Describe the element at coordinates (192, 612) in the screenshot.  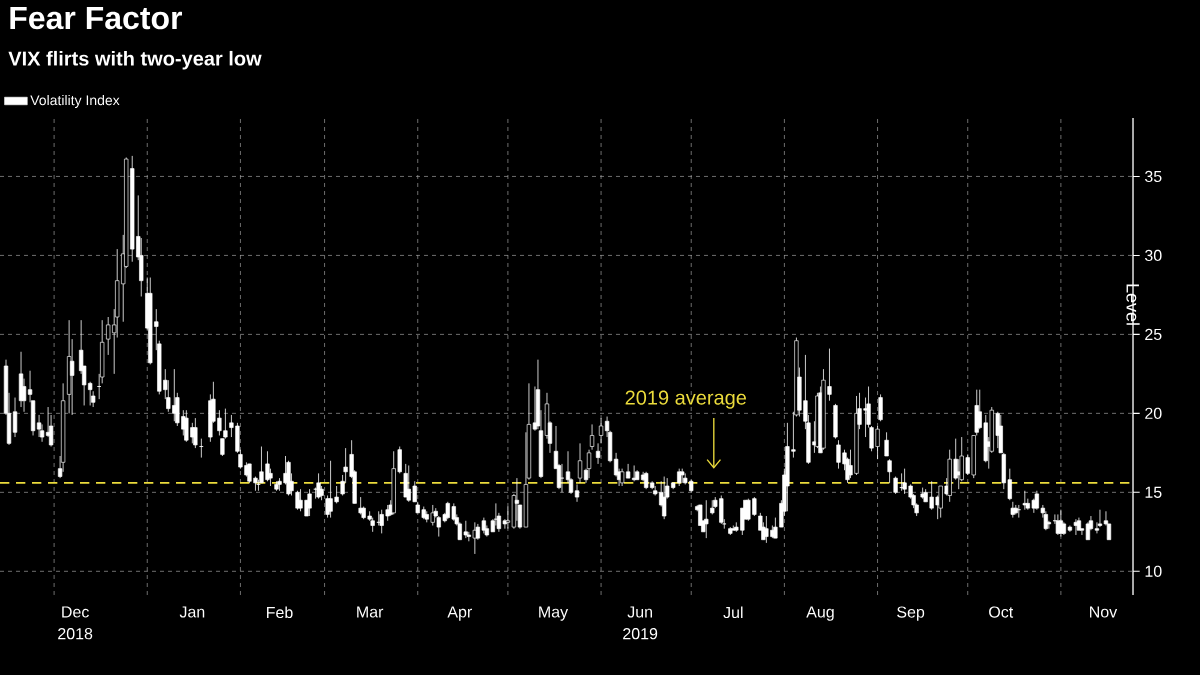
I see `x-tick-label: Jan` at that location.